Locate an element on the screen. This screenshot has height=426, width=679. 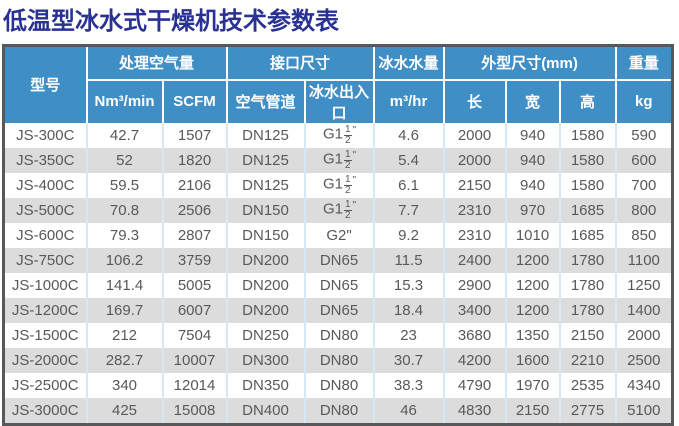
cell-dim-height: 2775 is located at coordinates (587, 411).